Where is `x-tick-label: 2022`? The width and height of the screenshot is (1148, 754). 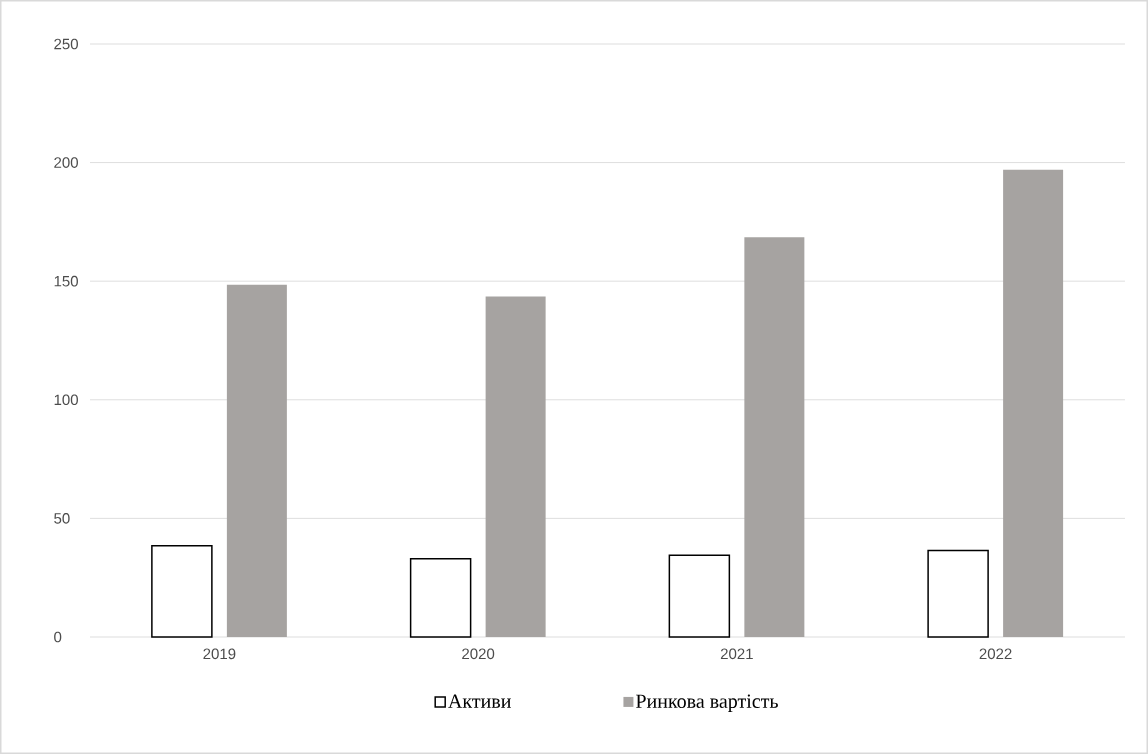
x-tick-label: 2022 is located at coordinates (995, 654).